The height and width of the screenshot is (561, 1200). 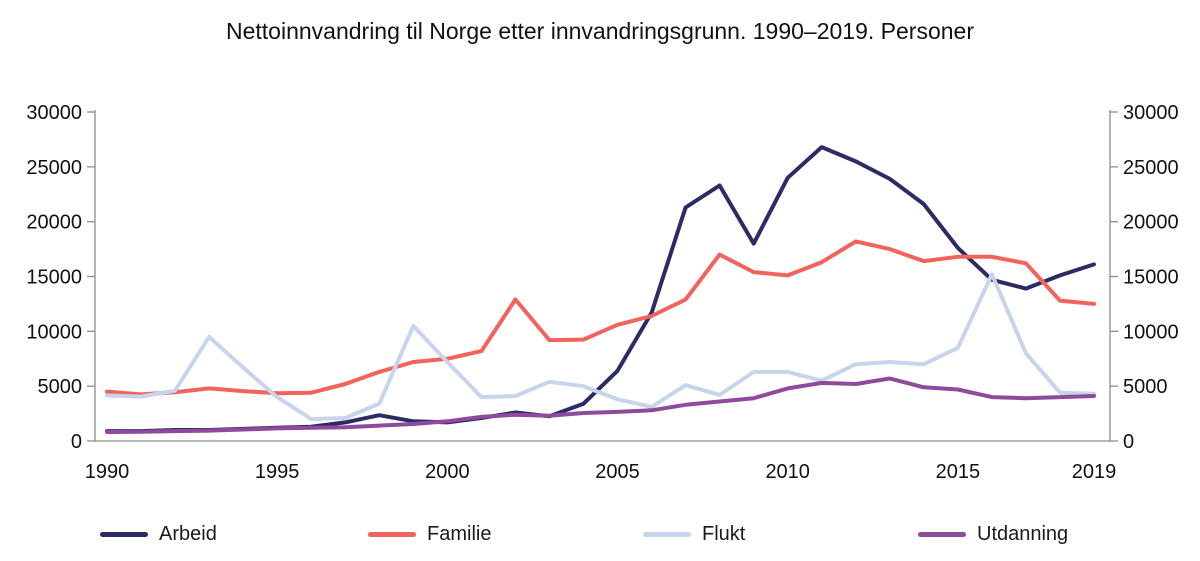 I want to click on y-tick-label-right: 5000, so click(x=1145, y=387).